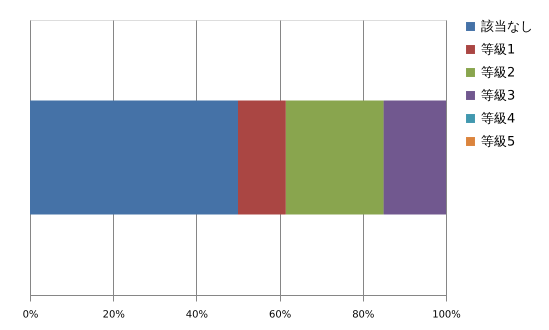 This screenshot has width=549, height=330. Describe the element at coordinates (498, 119) in the screenshot. I see `legend-label: 等級4` at that location.